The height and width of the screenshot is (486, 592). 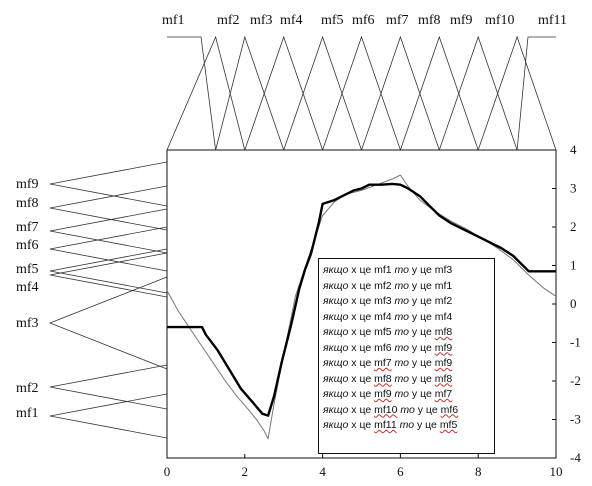 I want to click on input-mf-label: mf9, so click(x=461, y=20).